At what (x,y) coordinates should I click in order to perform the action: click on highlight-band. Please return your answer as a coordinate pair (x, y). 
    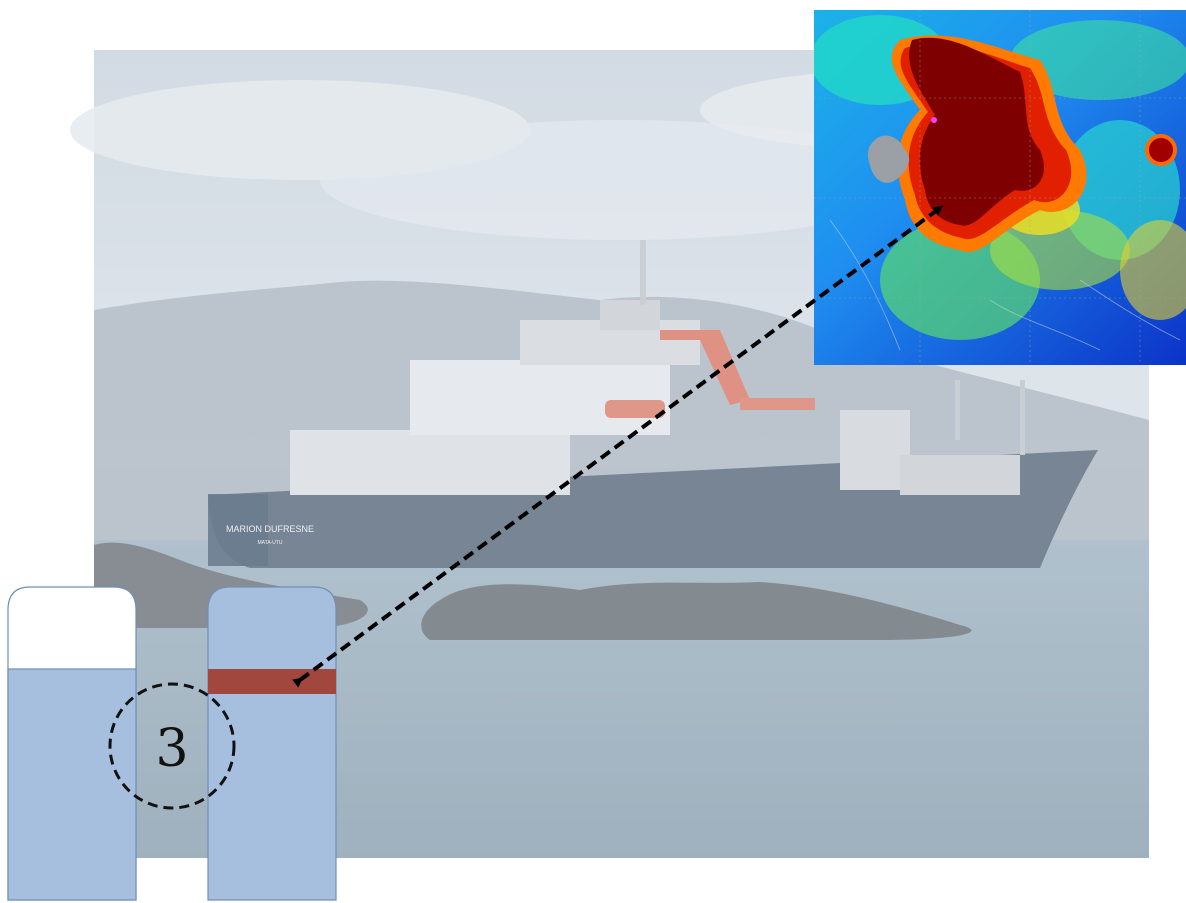
    Looking at the image, I should click on (272, 681).